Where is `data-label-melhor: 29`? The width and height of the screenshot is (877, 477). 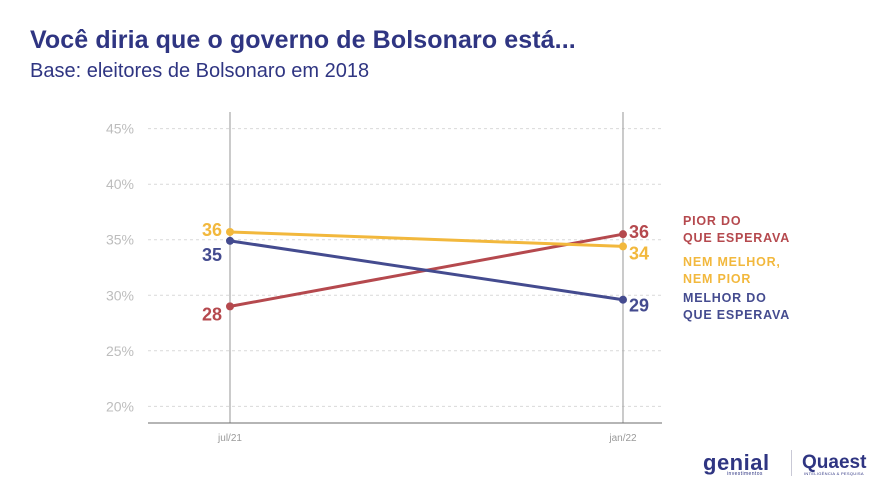 data-label-melhor: 29 is located at coordinates (639, 306).